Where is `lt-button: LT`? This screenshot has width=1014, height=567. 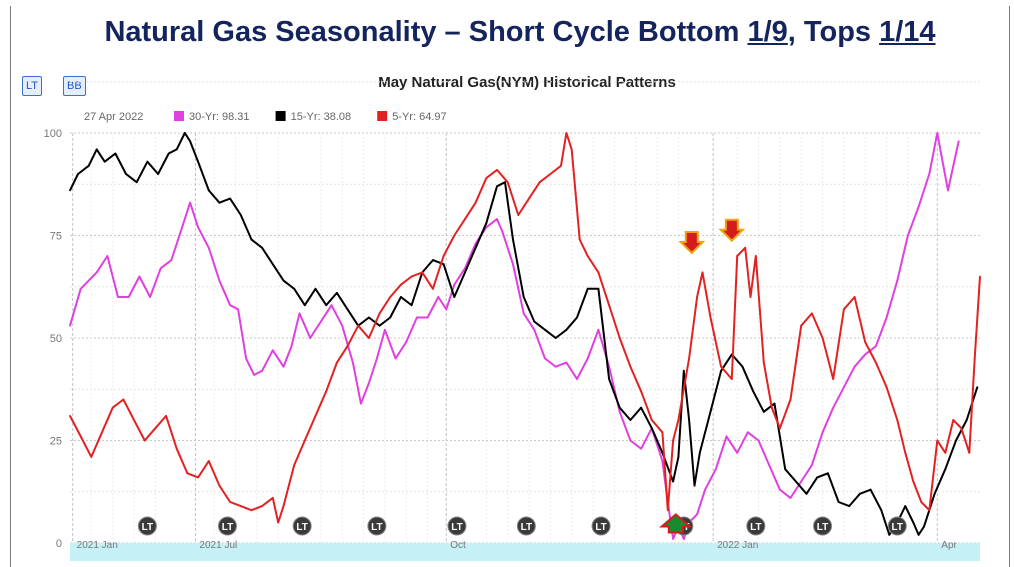 lt-button: LT is located at coordinates (32, 86).